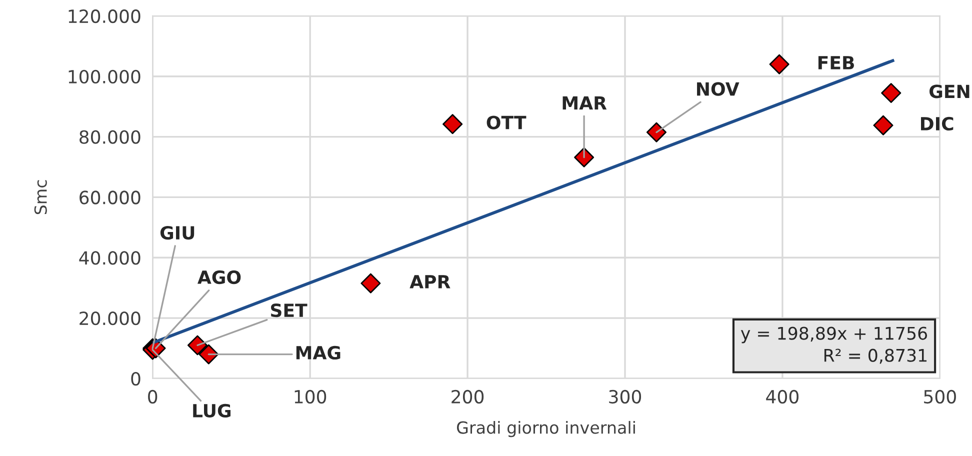 This screenshot has width=972, height=456. What do you see at coordinates (468, 397) in the screenshot?
I see `x-tick-label: 200` at bounding box center [468, 397].